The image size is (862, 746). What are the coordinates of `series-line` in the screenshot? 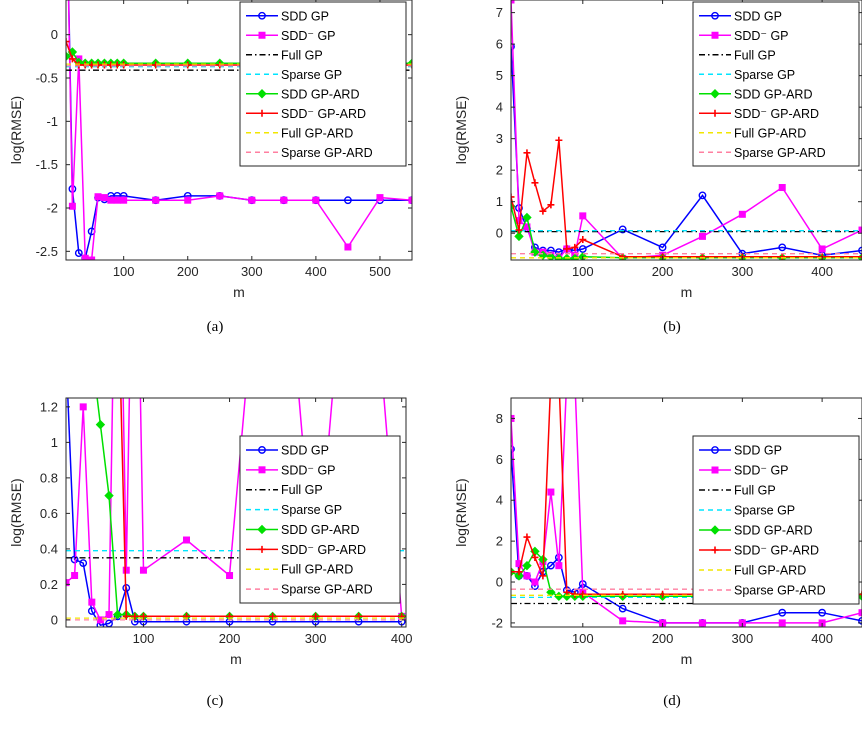 It's located at (234, 509).